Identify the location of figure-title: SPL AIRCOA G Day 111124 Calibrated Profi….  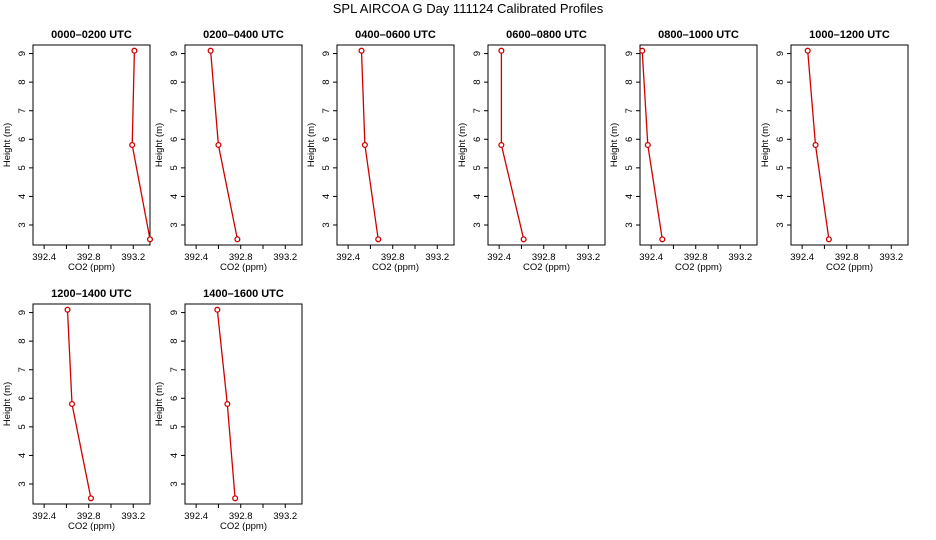
(468, 8).